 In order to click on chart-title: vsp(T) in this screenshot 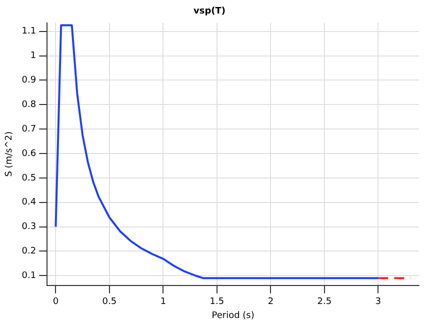, I will do `click(209, 11)`.